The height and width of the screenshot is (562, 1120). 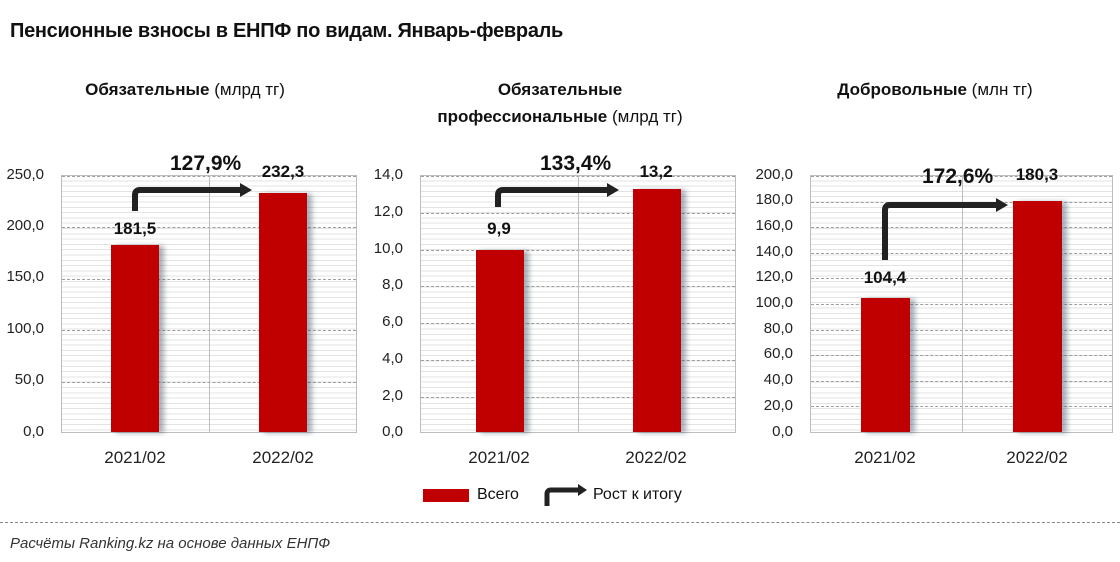 What do you see at coordinates (522, 116) in the screenshot?
I see `chart-title-bold: профессиональные` at bounding box center [522, 116].